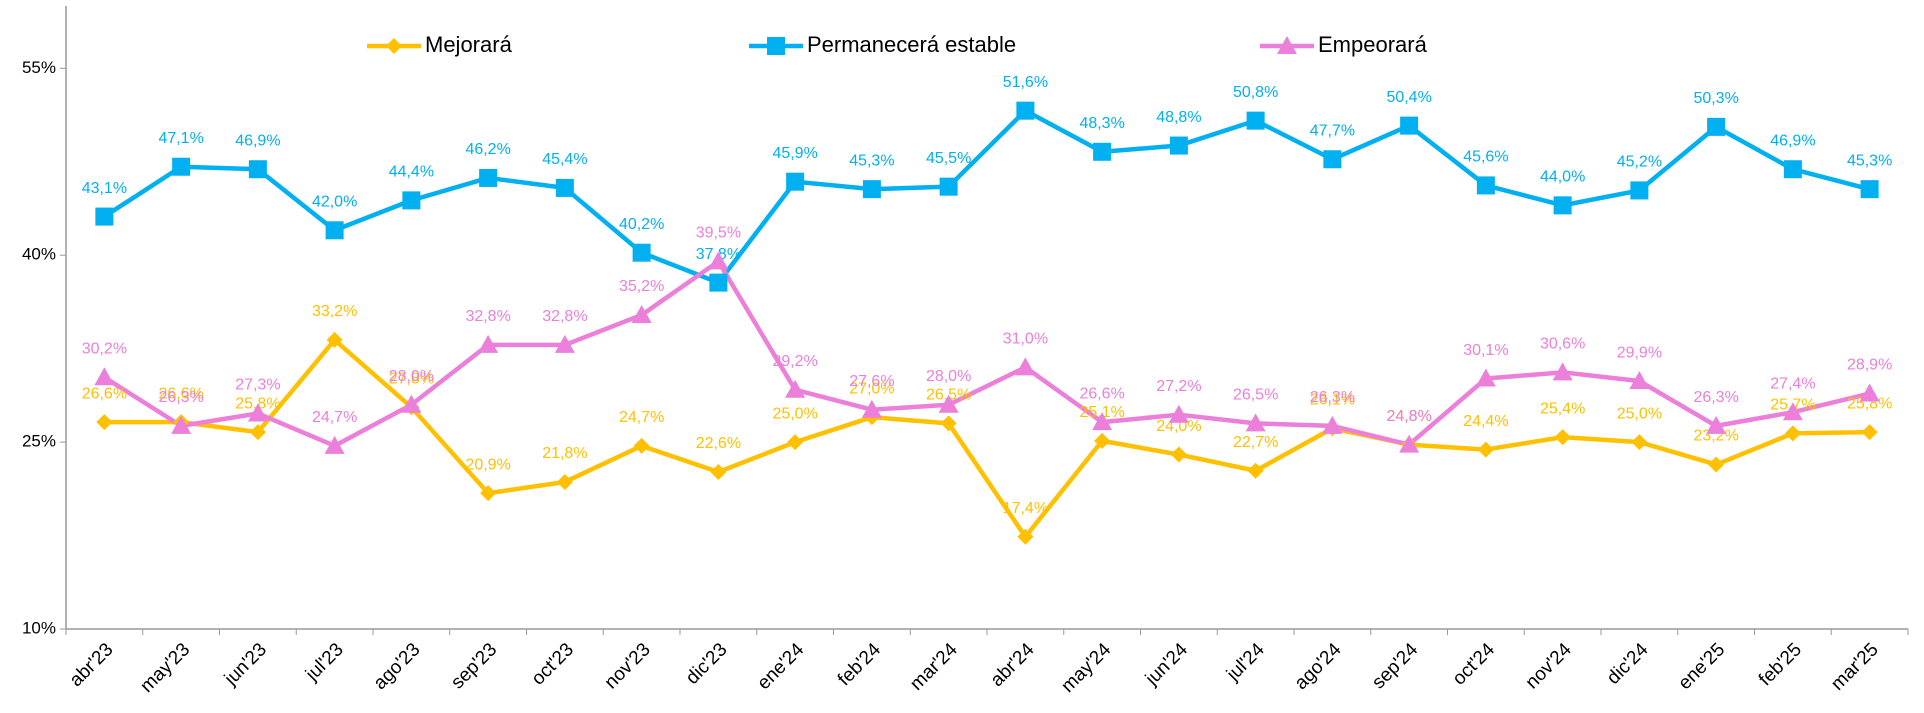 The height and width of the screenshot is (713, 1924). I want to click on data-label: 24,0%, so click(1178, 426).